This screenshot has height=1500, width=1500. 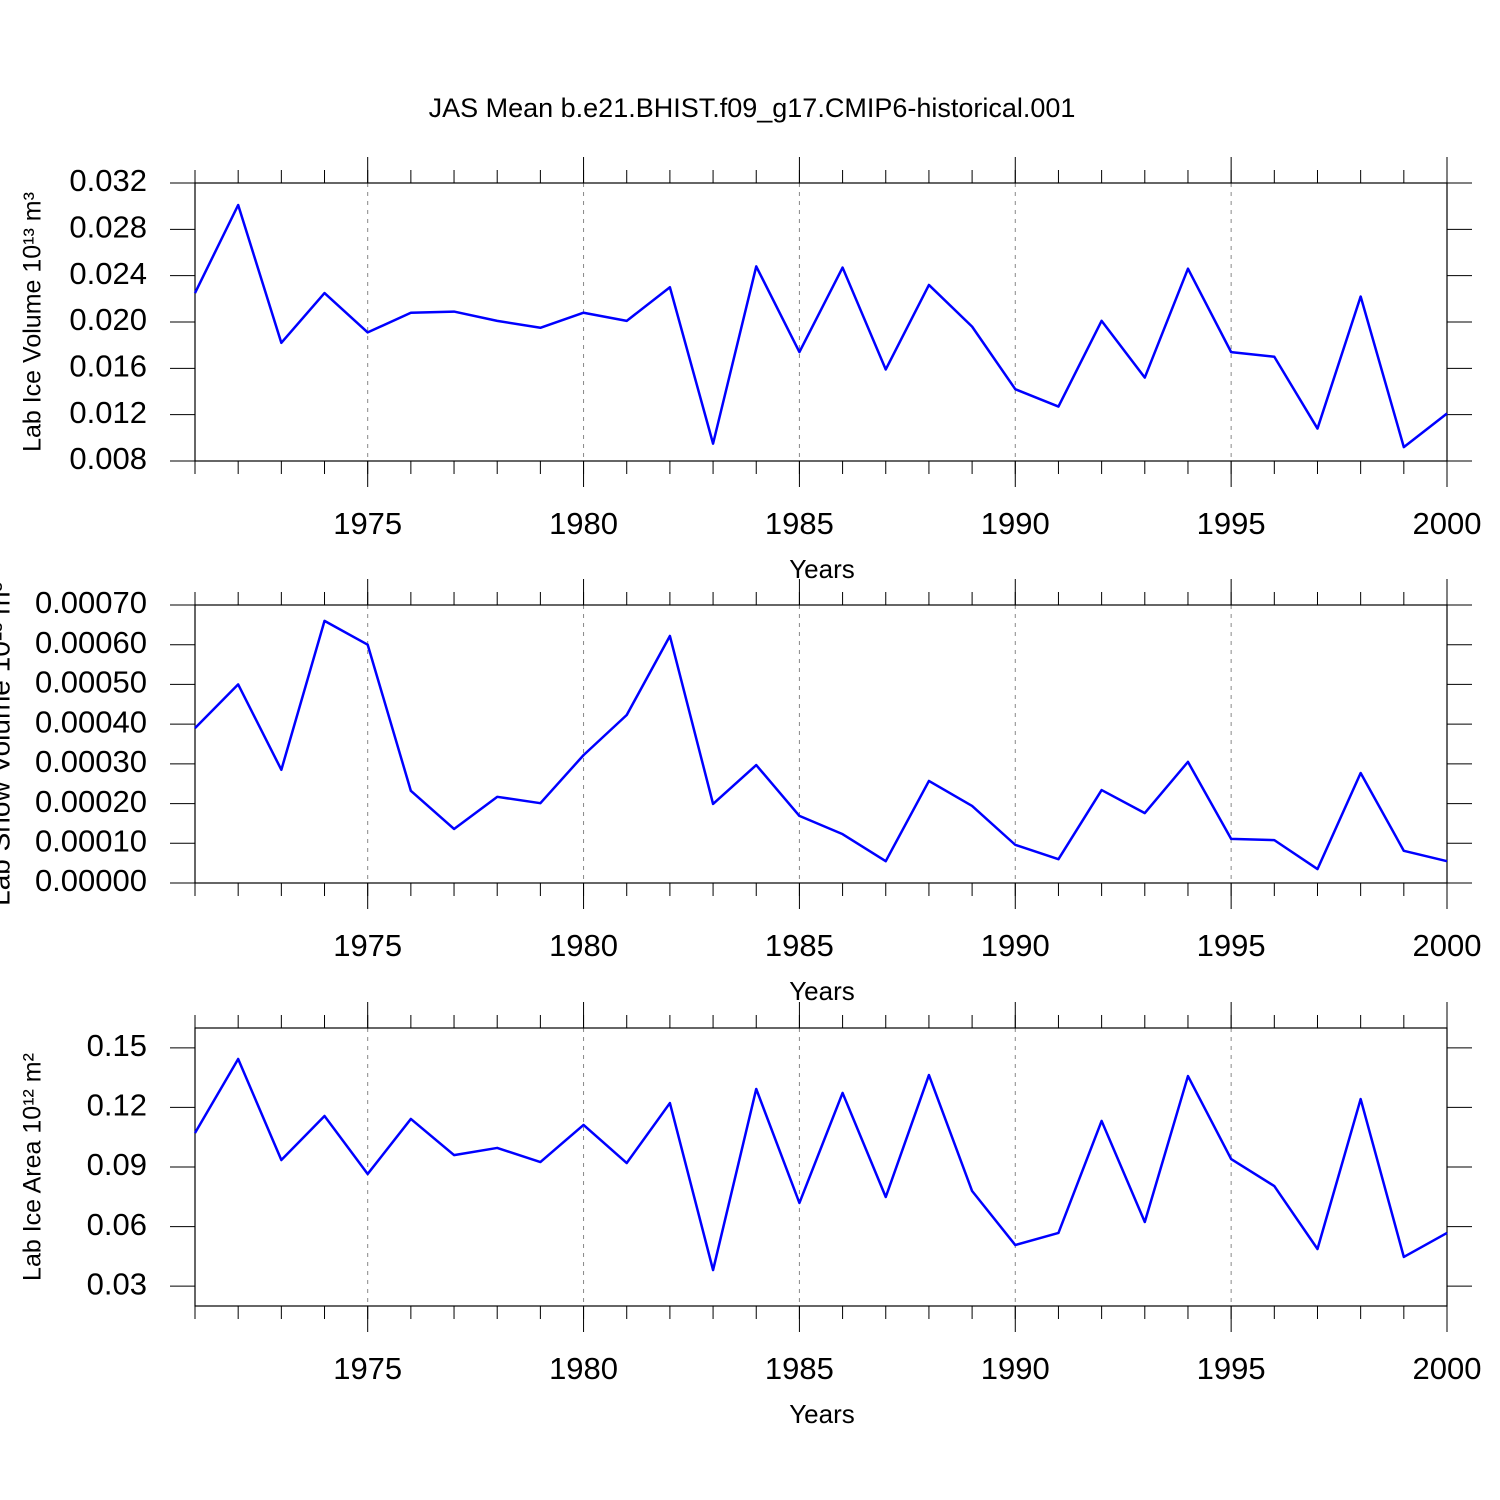 What do you see at coordinates (108, 458) in the screenshot?
I see `y-tick-label: 0.008` at bounding box center [108, 458].